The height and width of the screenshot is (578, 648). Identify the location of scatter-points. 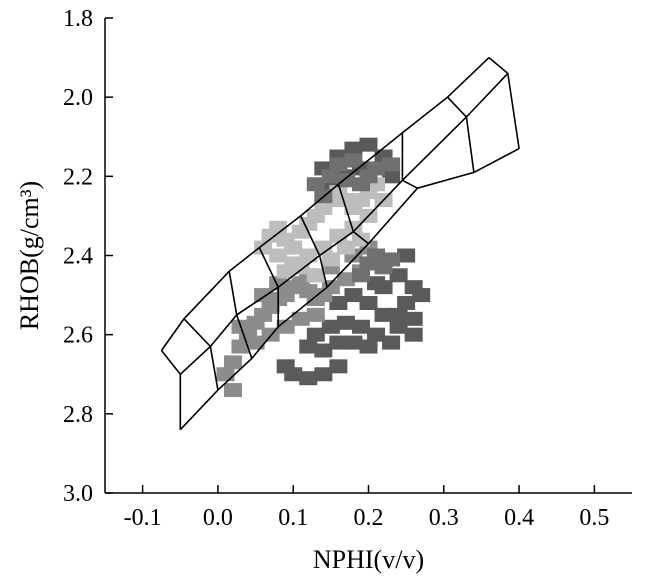
(323, 267).